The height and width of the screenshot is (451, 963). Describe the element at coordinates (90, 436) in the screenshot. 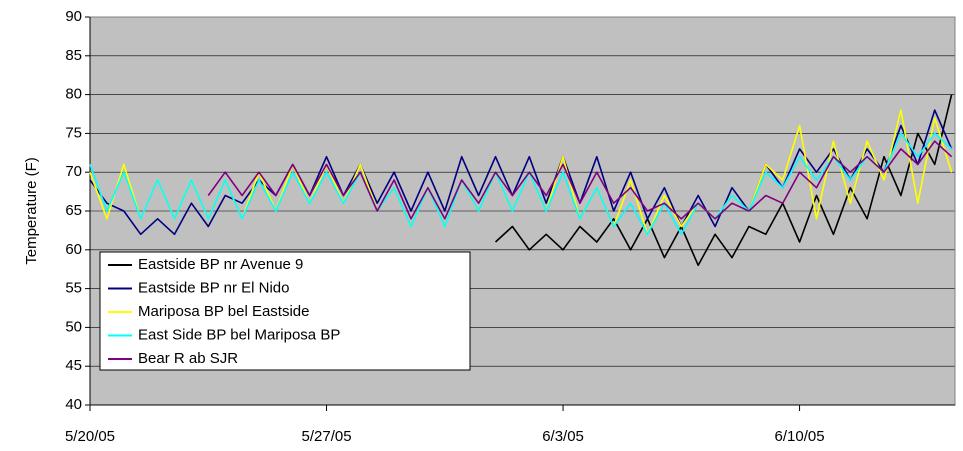

I see `x-tick-label: 5/20/05` at that location.